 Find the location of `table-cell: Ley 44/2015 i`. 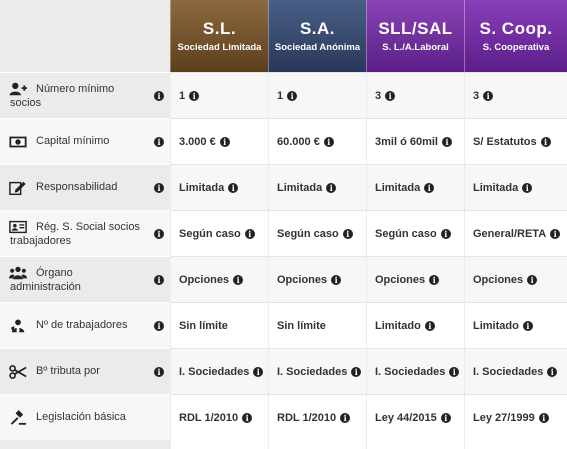

table-cell: Ley 44/2015 i is located at coordinates (415, 417).